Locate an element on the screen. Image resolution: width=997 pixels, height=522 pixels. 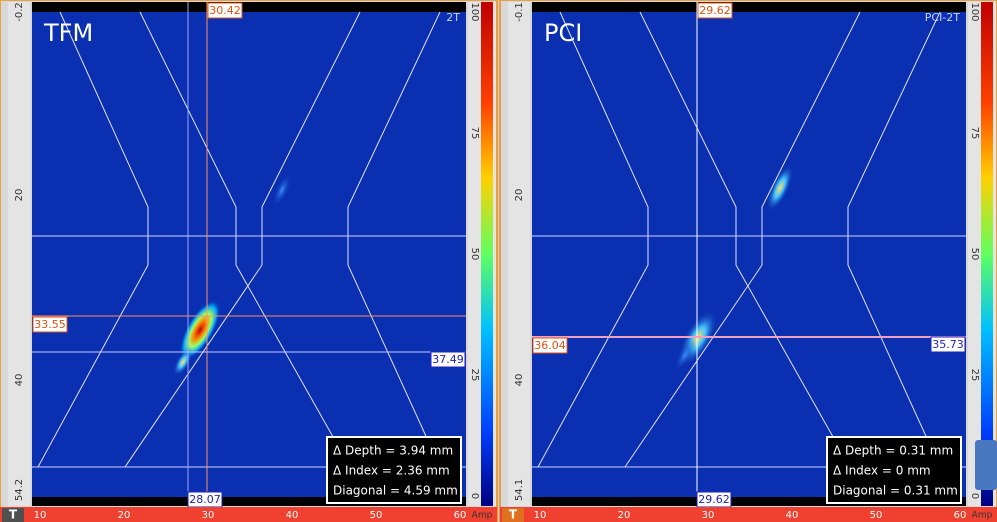
scroll-handle is located at coordinates (986, 465).